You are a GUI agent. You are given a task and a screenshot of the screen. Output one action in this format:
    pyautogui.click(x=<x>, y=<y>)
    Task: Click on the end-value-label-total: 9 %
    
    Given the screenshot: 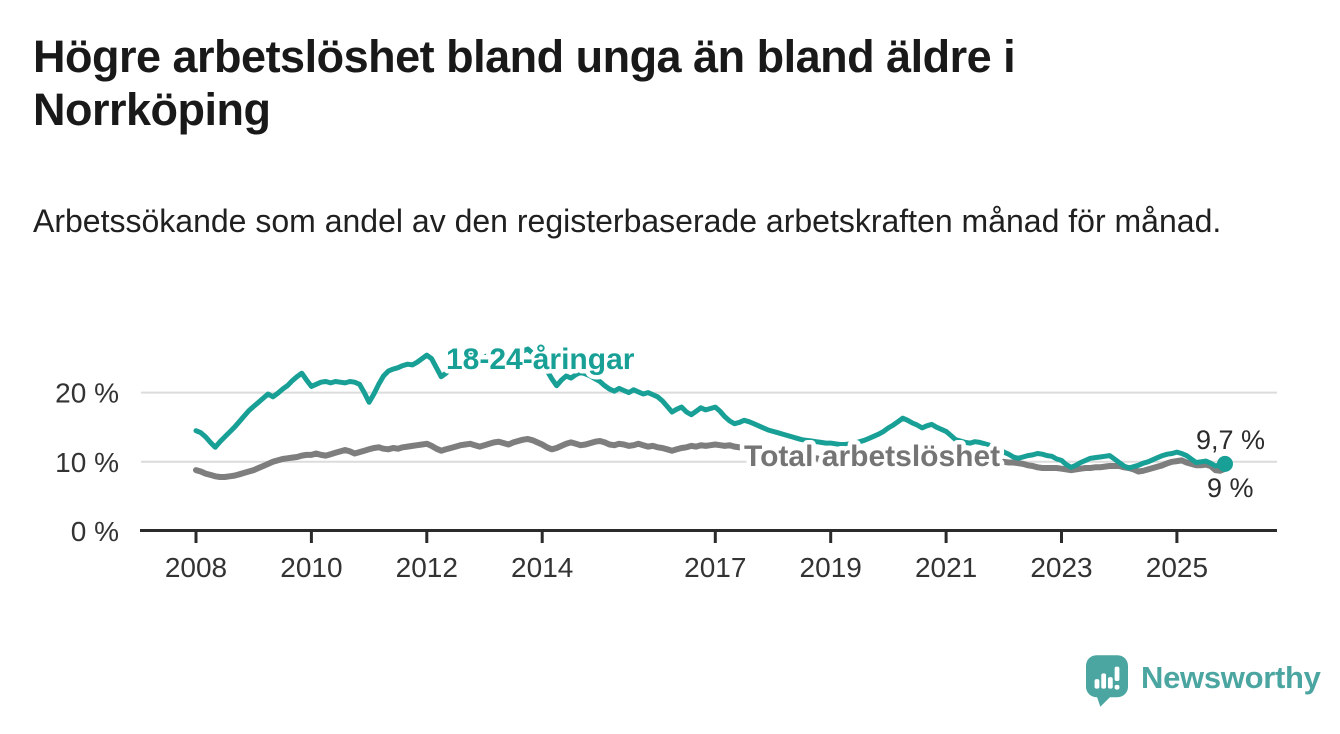 What is the action you would take?
    pyautogui.click(x=1230, y=488)
    